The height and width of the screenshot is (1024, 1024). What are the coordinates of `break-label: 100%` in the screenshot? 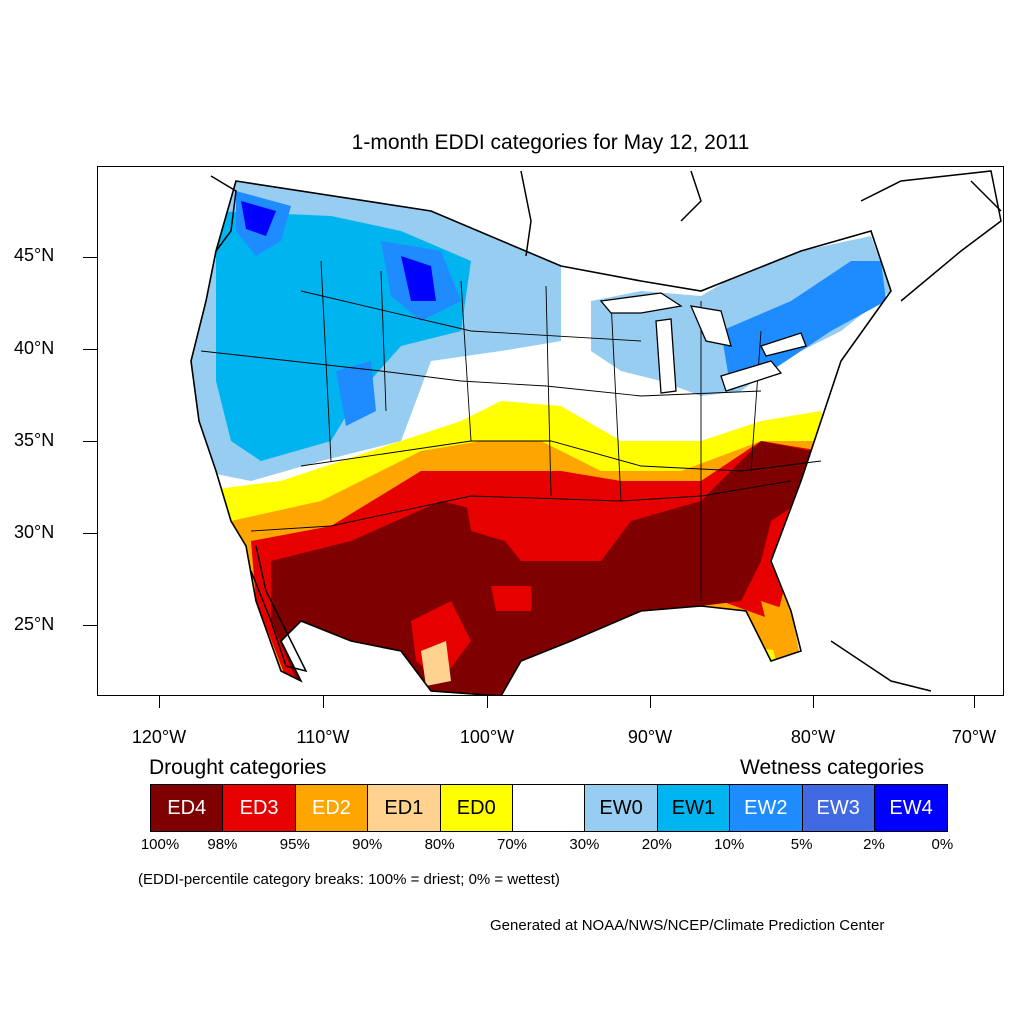 It's located at (160, 844).